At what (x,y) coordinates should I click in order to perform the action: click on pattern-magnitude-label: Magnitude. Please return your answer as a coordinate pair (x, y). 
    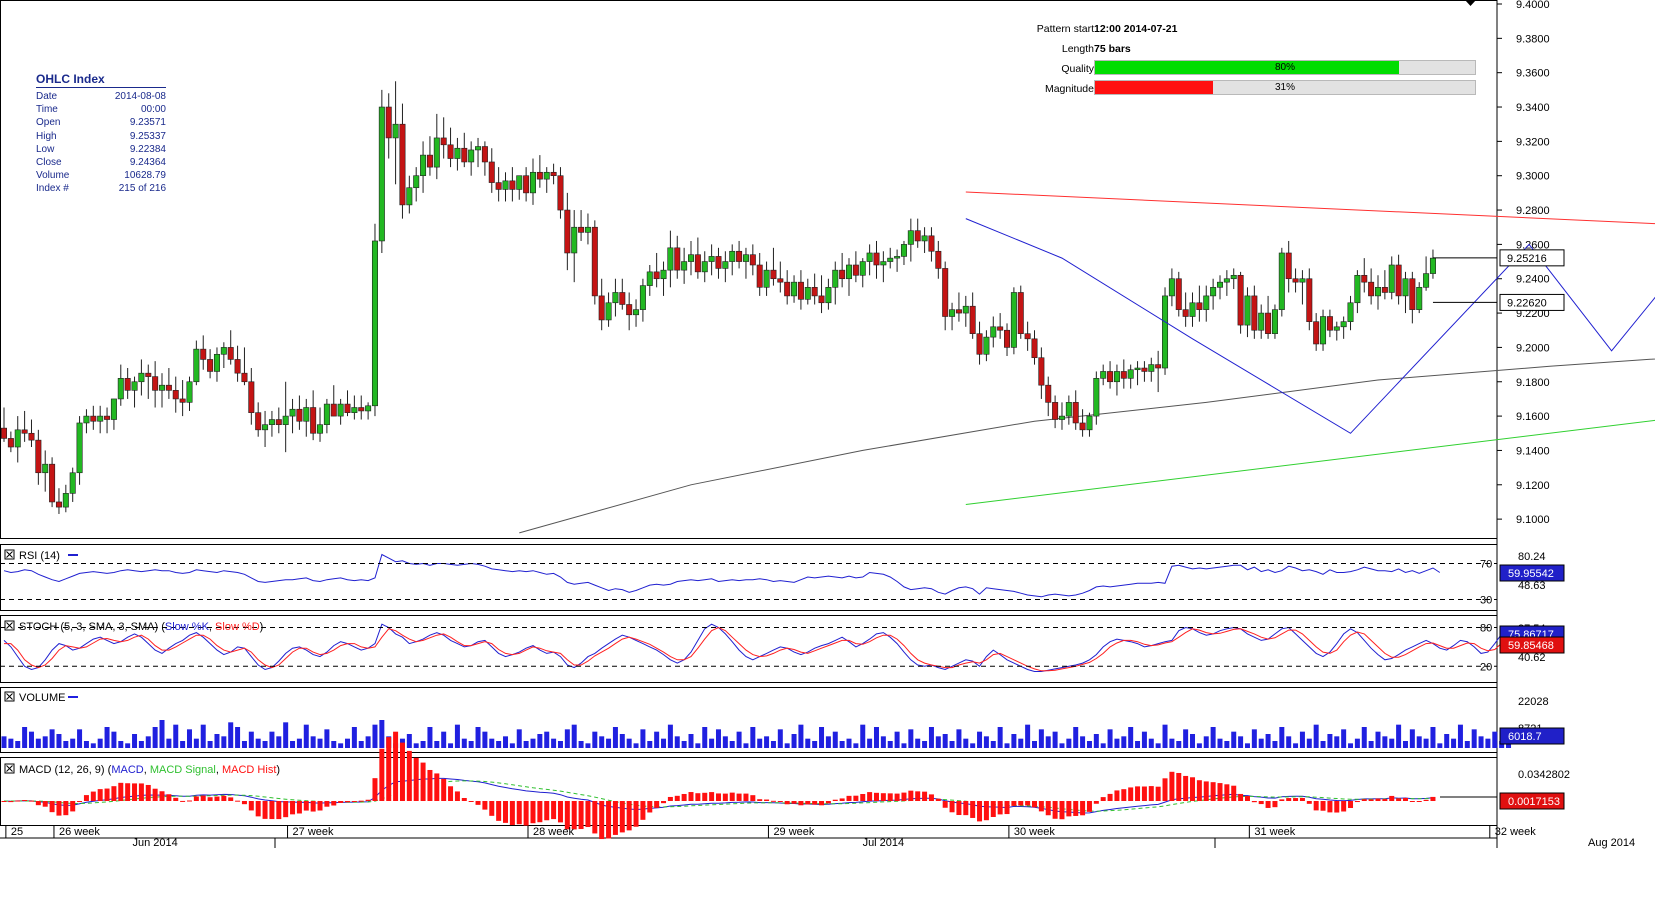
    Looking at the image, I should click on (1069, 89).